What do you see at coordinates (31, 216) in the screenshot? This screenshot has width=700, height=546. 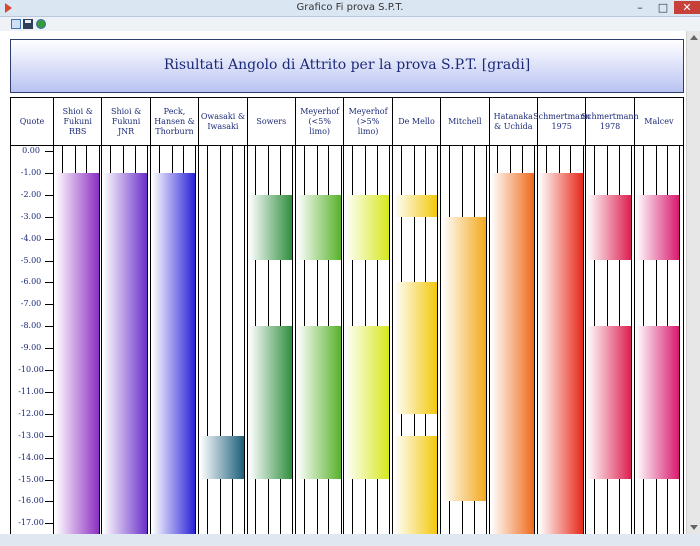 I see `depth-label: -3.00` at bounding box center [31, 216].